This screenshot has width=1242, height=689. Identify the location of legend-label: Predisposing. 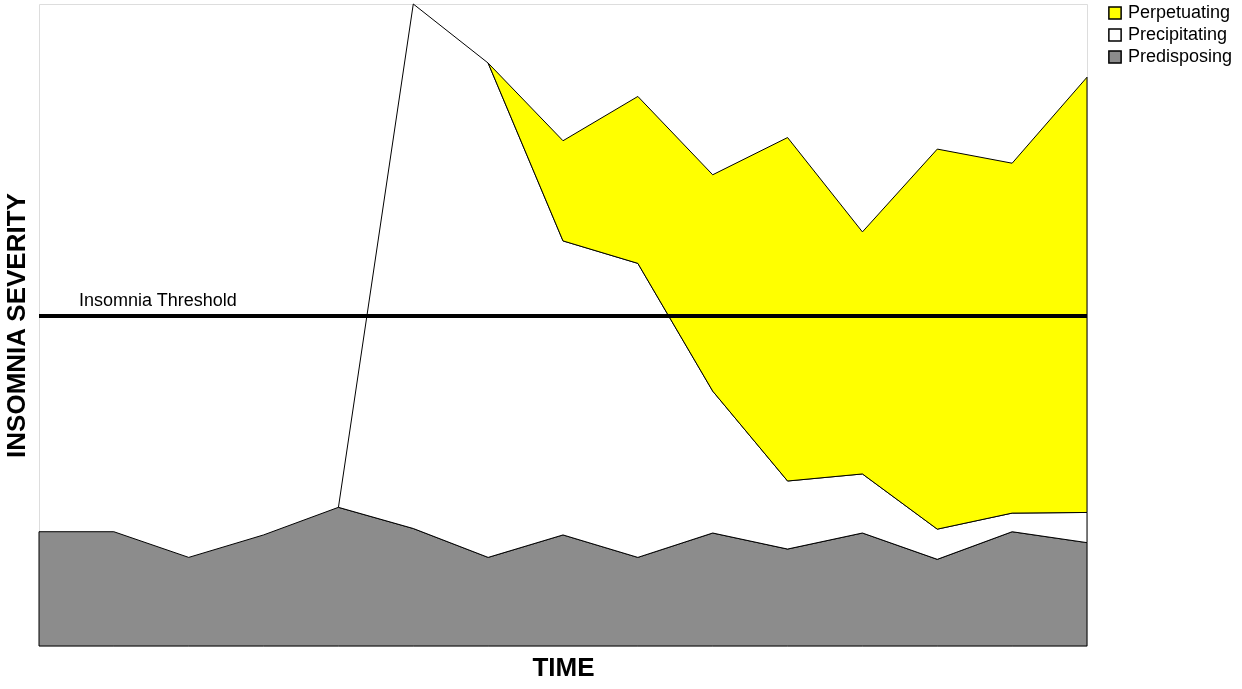
(1180, 56).